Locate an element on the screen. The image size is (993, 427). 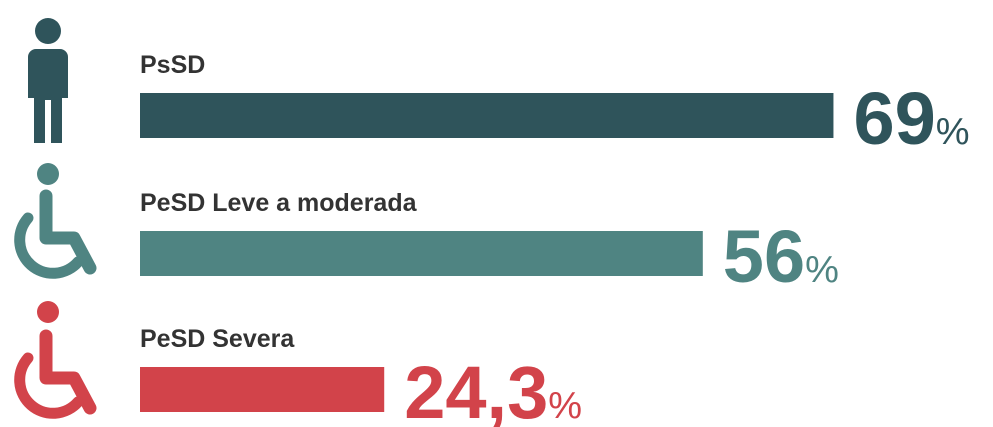
category-label: PeSD Leve a moderada is located at coordinates (279, 203).